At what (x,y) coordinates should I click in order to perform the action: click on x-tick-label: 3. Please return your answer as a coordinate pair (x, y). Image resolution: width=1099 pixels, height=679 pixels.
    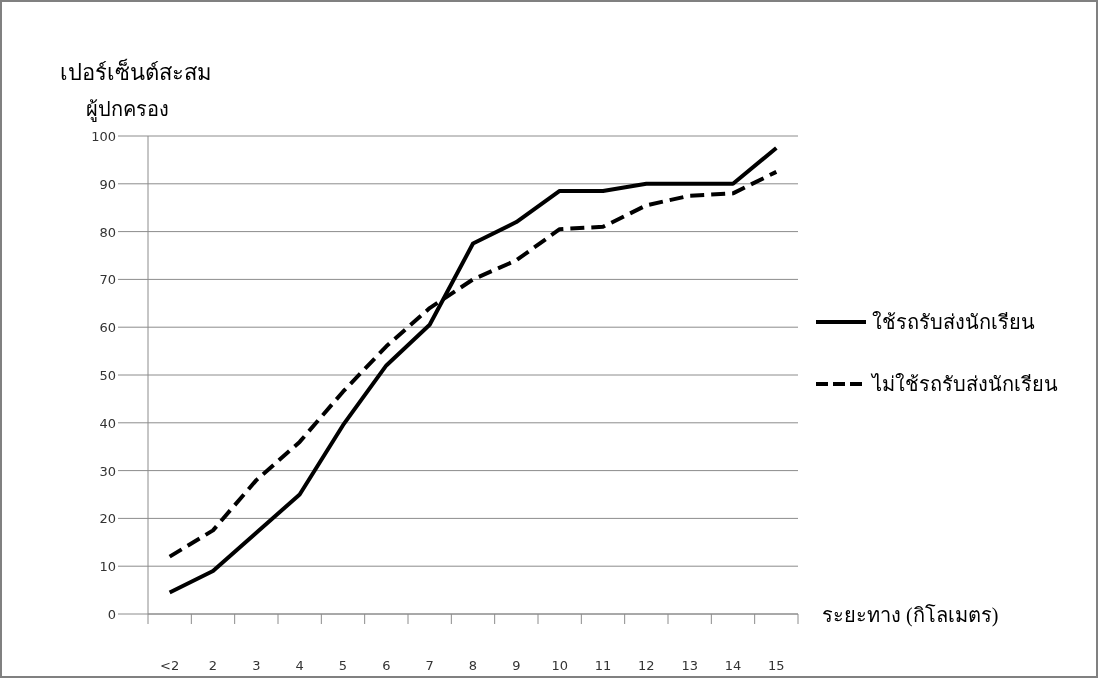
    Looking at the image, I should click on (256, 665).